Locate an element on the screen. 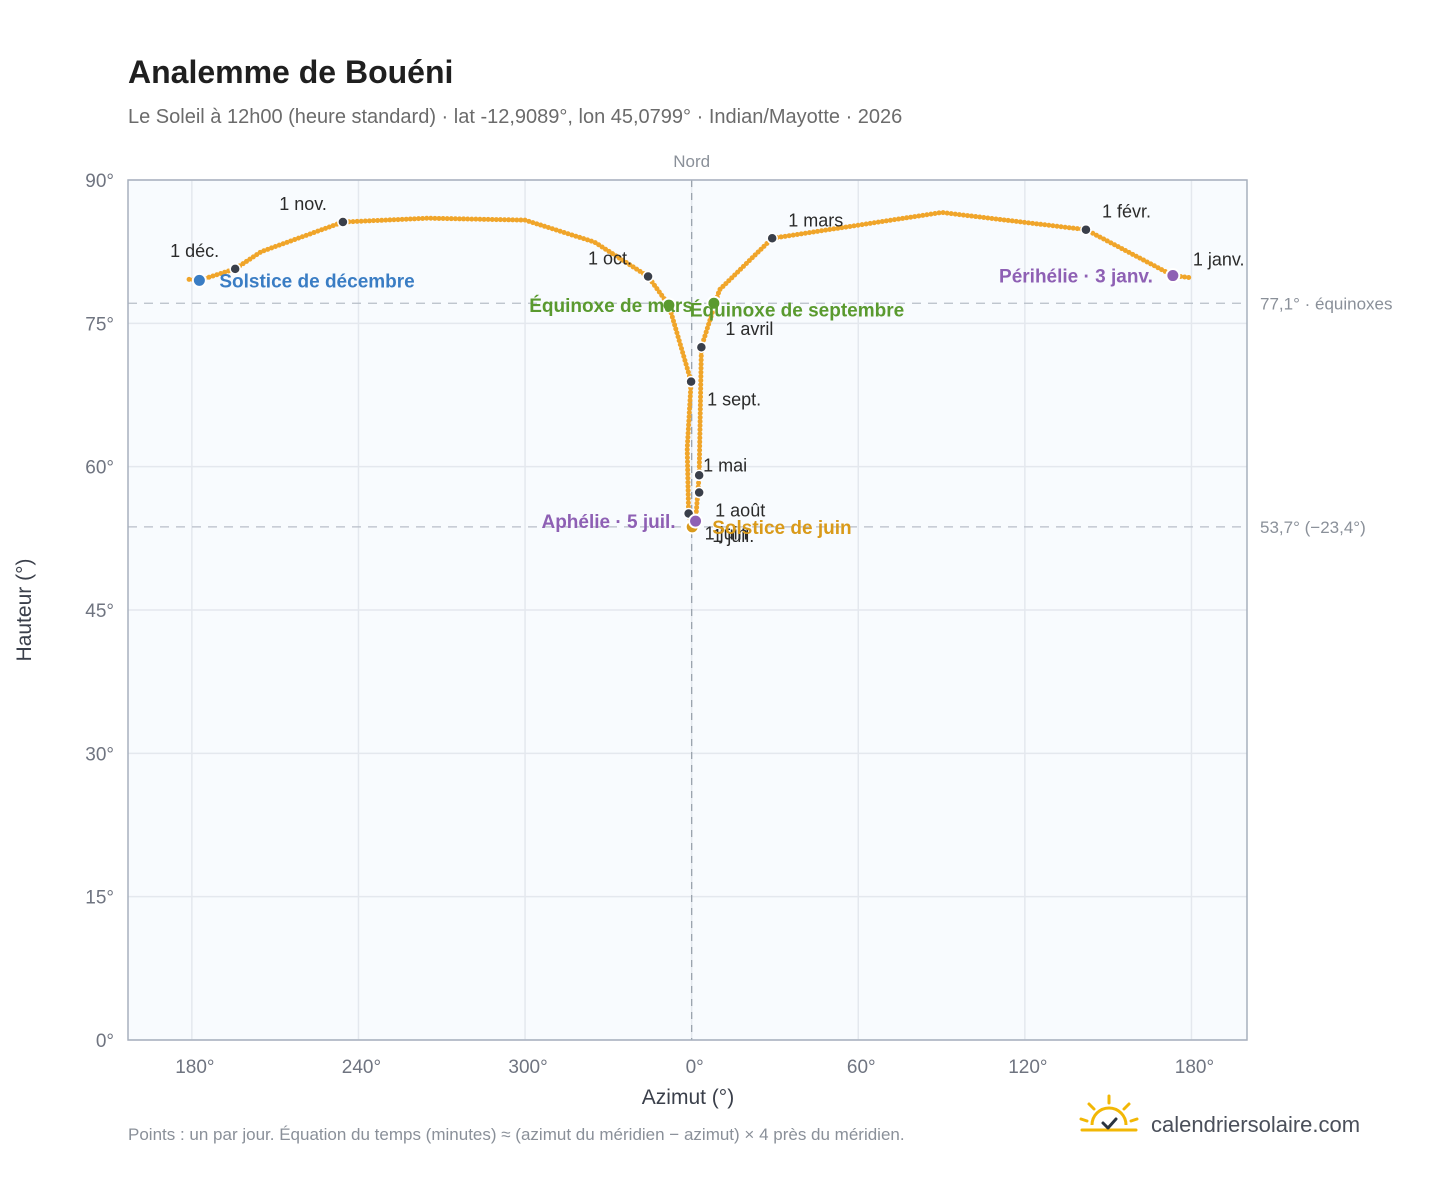 Image resolution: width=1448 pixels, height=1188 pixels. y-tick-label: 0° is located at coordinates (105, 1041).